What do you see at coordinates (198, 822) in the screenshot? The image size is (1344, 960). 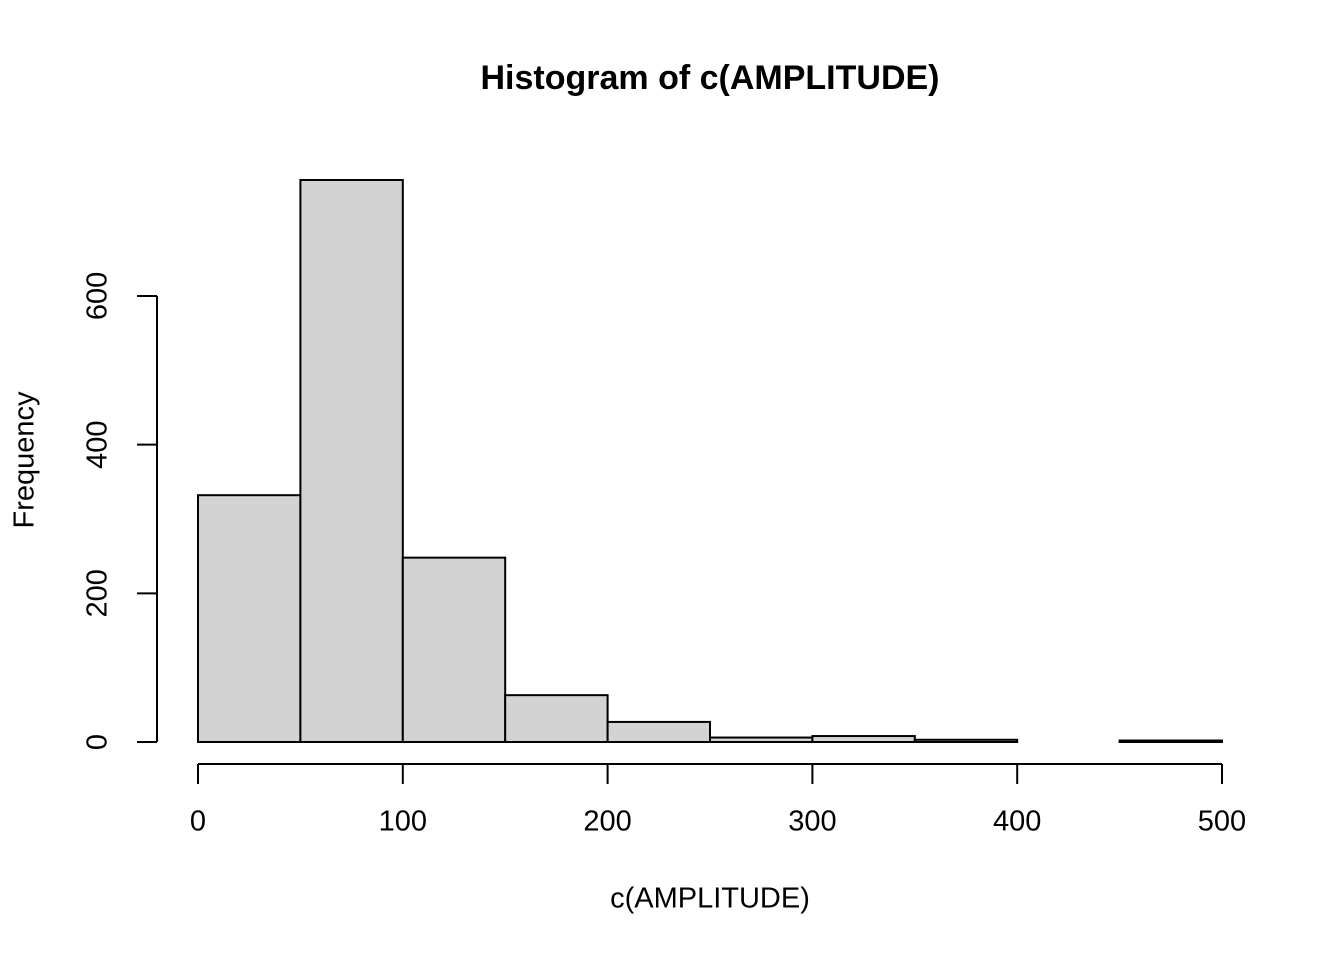 I see `x-tick-label: 0` at bounding box center [198, 822].